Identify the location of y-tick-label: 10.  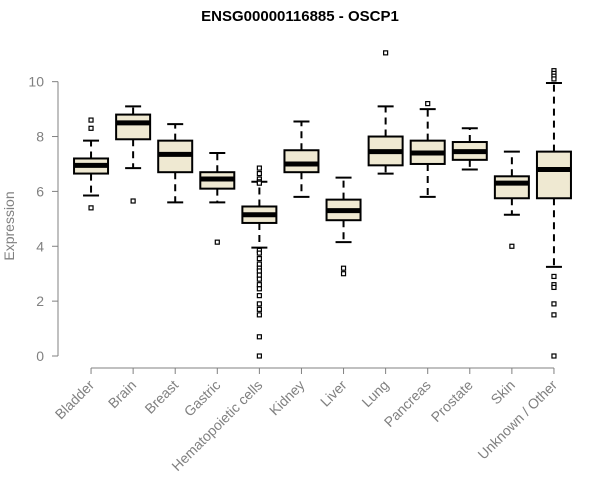
(36, 82).